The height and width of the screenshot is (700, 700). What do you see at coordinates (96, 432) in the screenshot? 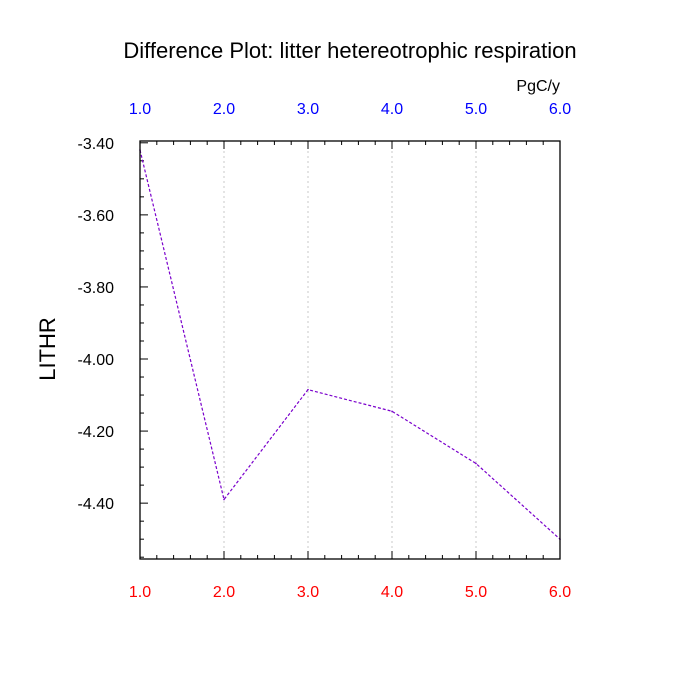
I see `y-tick-label: -4.20` at bounding box center [96, 432].